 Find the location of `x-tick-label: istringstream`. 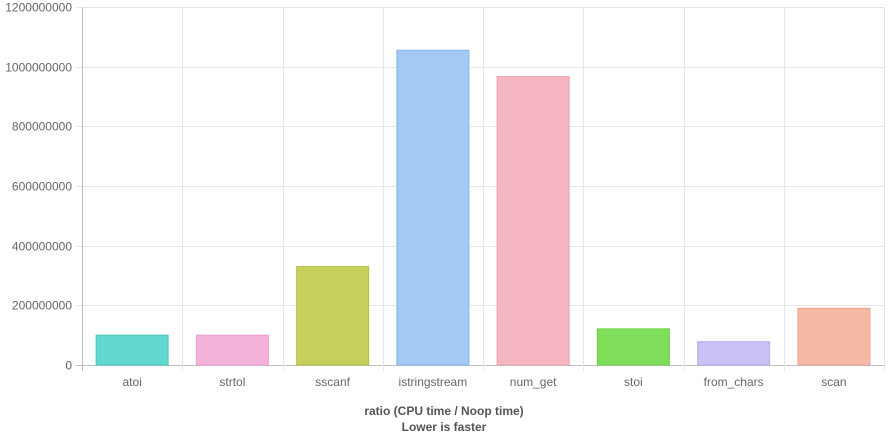

x-tick-label: istringstream is located at coordinates (433, 382).